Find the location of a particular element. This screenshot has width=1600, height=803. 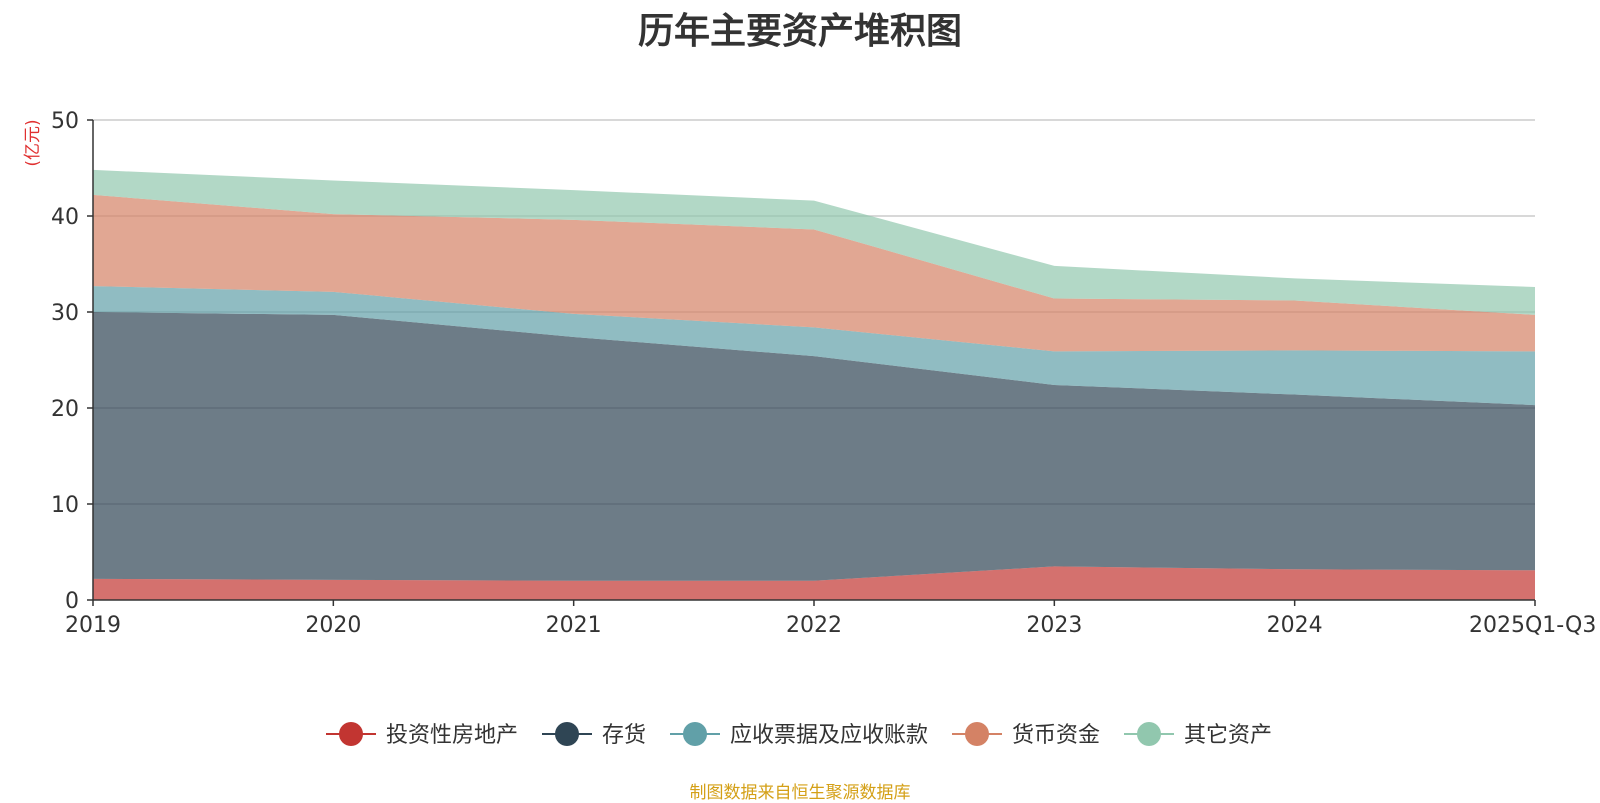

x-tick-label: 2020 is located at coordinates (333, 625).